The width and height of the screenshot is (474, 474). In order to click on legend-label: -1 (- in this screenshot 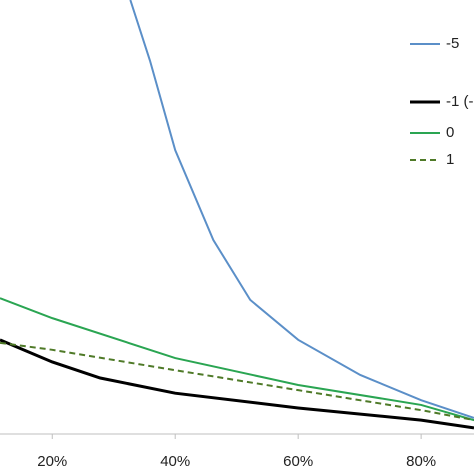, I will do `click(460, 101)`.